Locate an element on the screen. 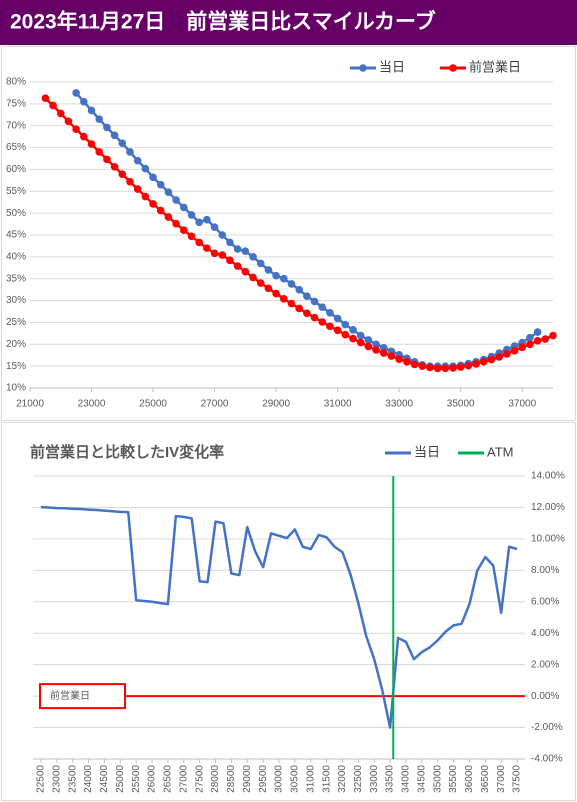  x-tick-label: 35500 is located at coordinates (453, 779).